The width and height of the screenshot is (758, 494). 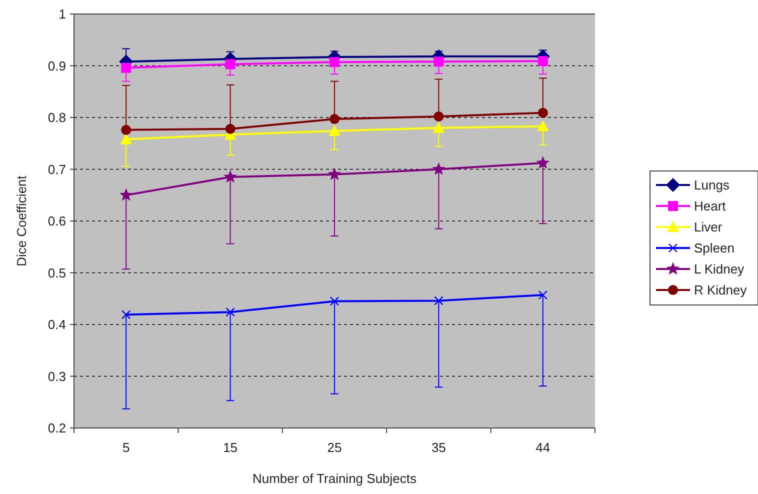 What do you see at coordinates (57, 118) in the screenshot?
I see `y-tick-label: 0.8` at bounding box center [57, 118].